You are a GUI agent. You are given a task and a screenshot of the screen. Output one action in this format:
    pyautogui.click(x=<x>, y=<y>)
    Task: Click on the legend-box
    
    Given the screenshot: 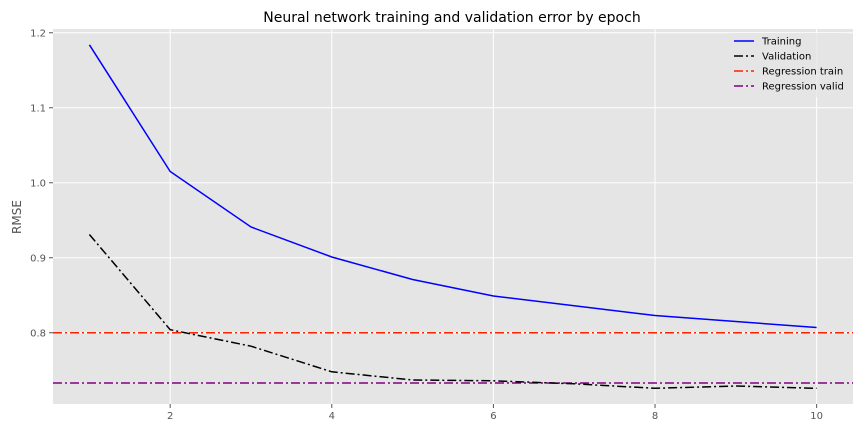 What is the action you would take?
    pyautogui.click(x=787, y=65)
    